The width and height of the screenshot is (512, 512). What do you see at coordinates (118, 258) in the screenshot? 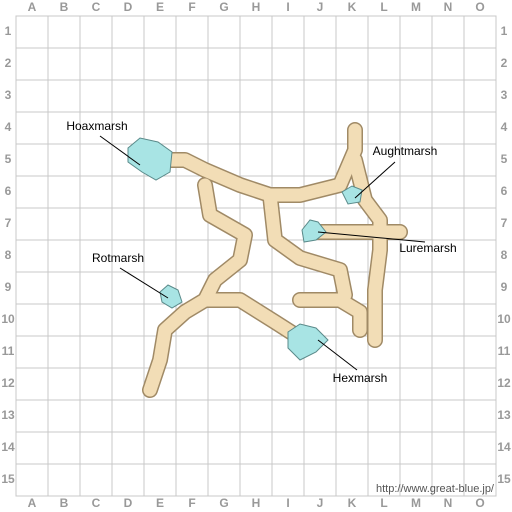
I see `area-label: Rotmarsh` at bounding box center [118, 258].